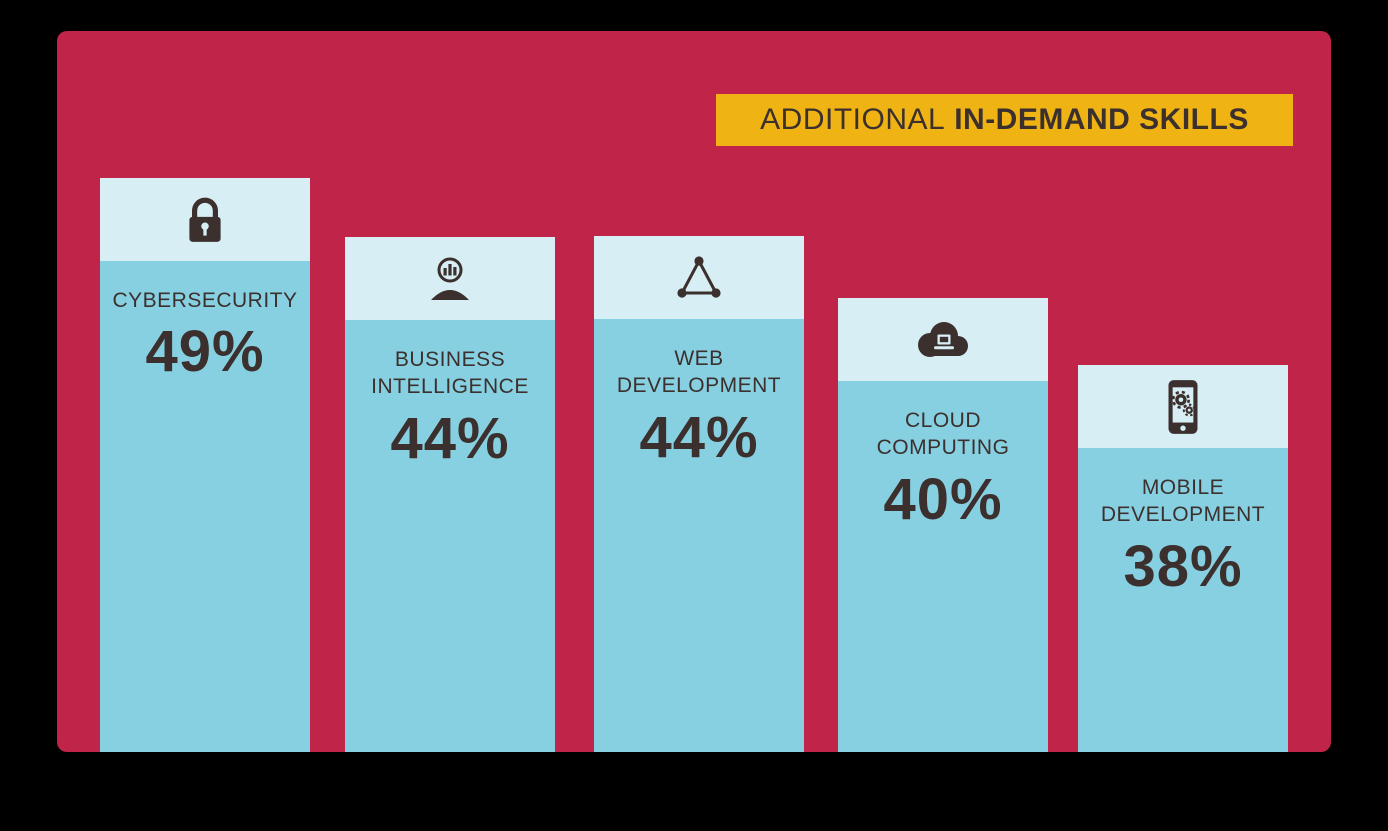  Describe the element at coordinates (205, 352) in the screenshot. I see `bar-value: 49%` at that location.